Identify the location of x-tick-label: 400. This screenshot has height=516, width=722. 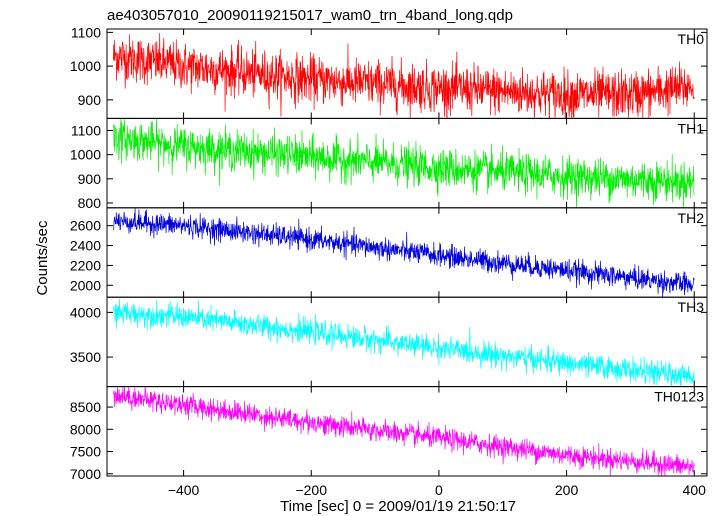
(695, 490).